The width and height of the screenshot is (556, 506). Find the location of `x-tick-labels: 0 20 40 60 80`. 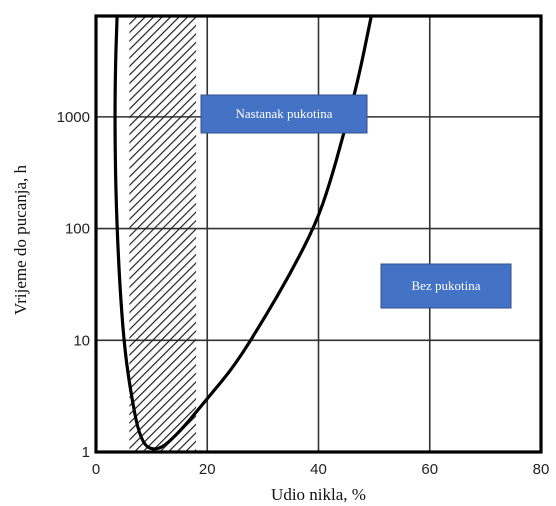

x-tick-labels: 0 20 40 60 80 is located at coordinates (321, 469).